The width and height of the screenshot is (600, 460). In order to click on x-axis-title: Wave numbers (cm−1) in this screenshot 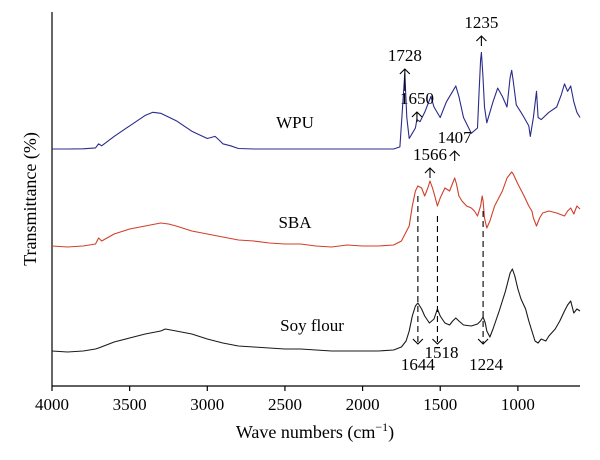, I will do `click(315, 431)`.